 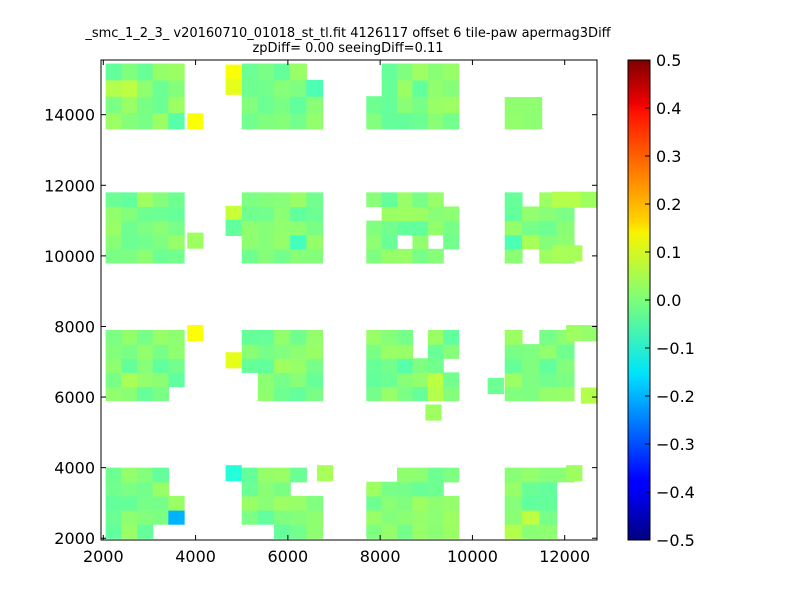 I want to click on y-tick-label: 10000, so click(x=69, y=256).